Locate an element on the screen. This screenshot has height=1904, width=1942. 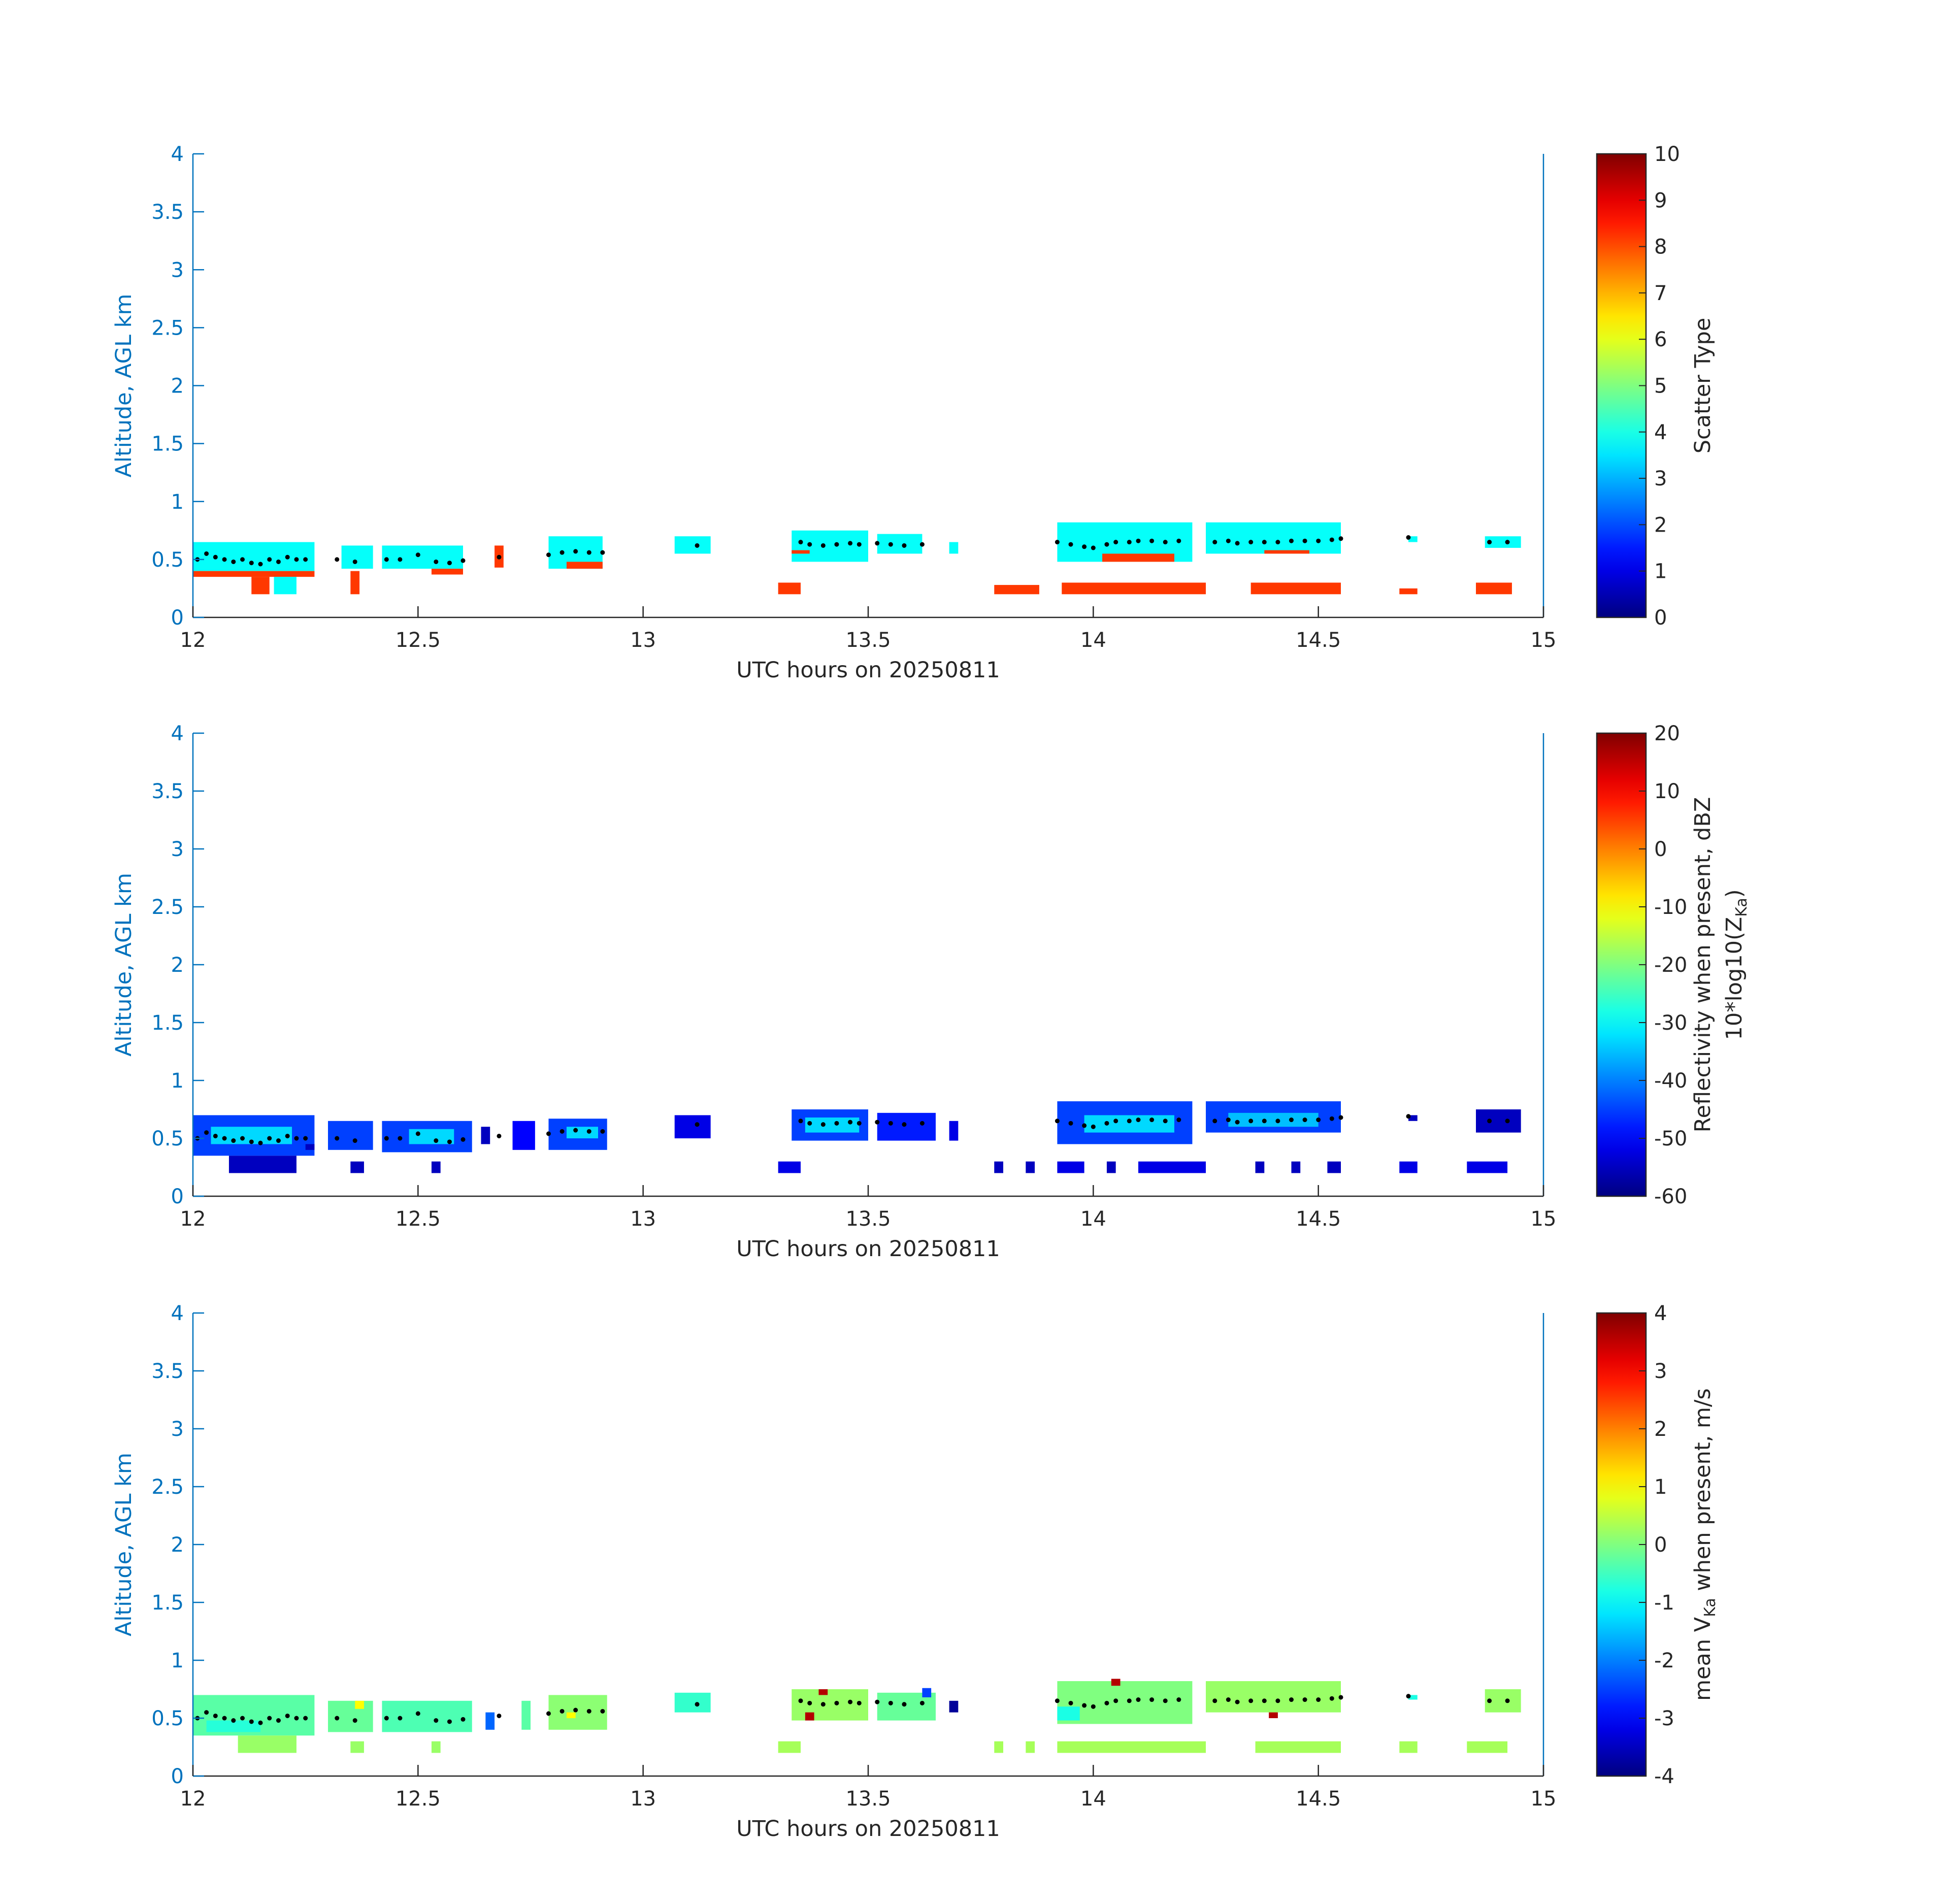
y-tick-label: 4 is located at coordinates (177, 1314).